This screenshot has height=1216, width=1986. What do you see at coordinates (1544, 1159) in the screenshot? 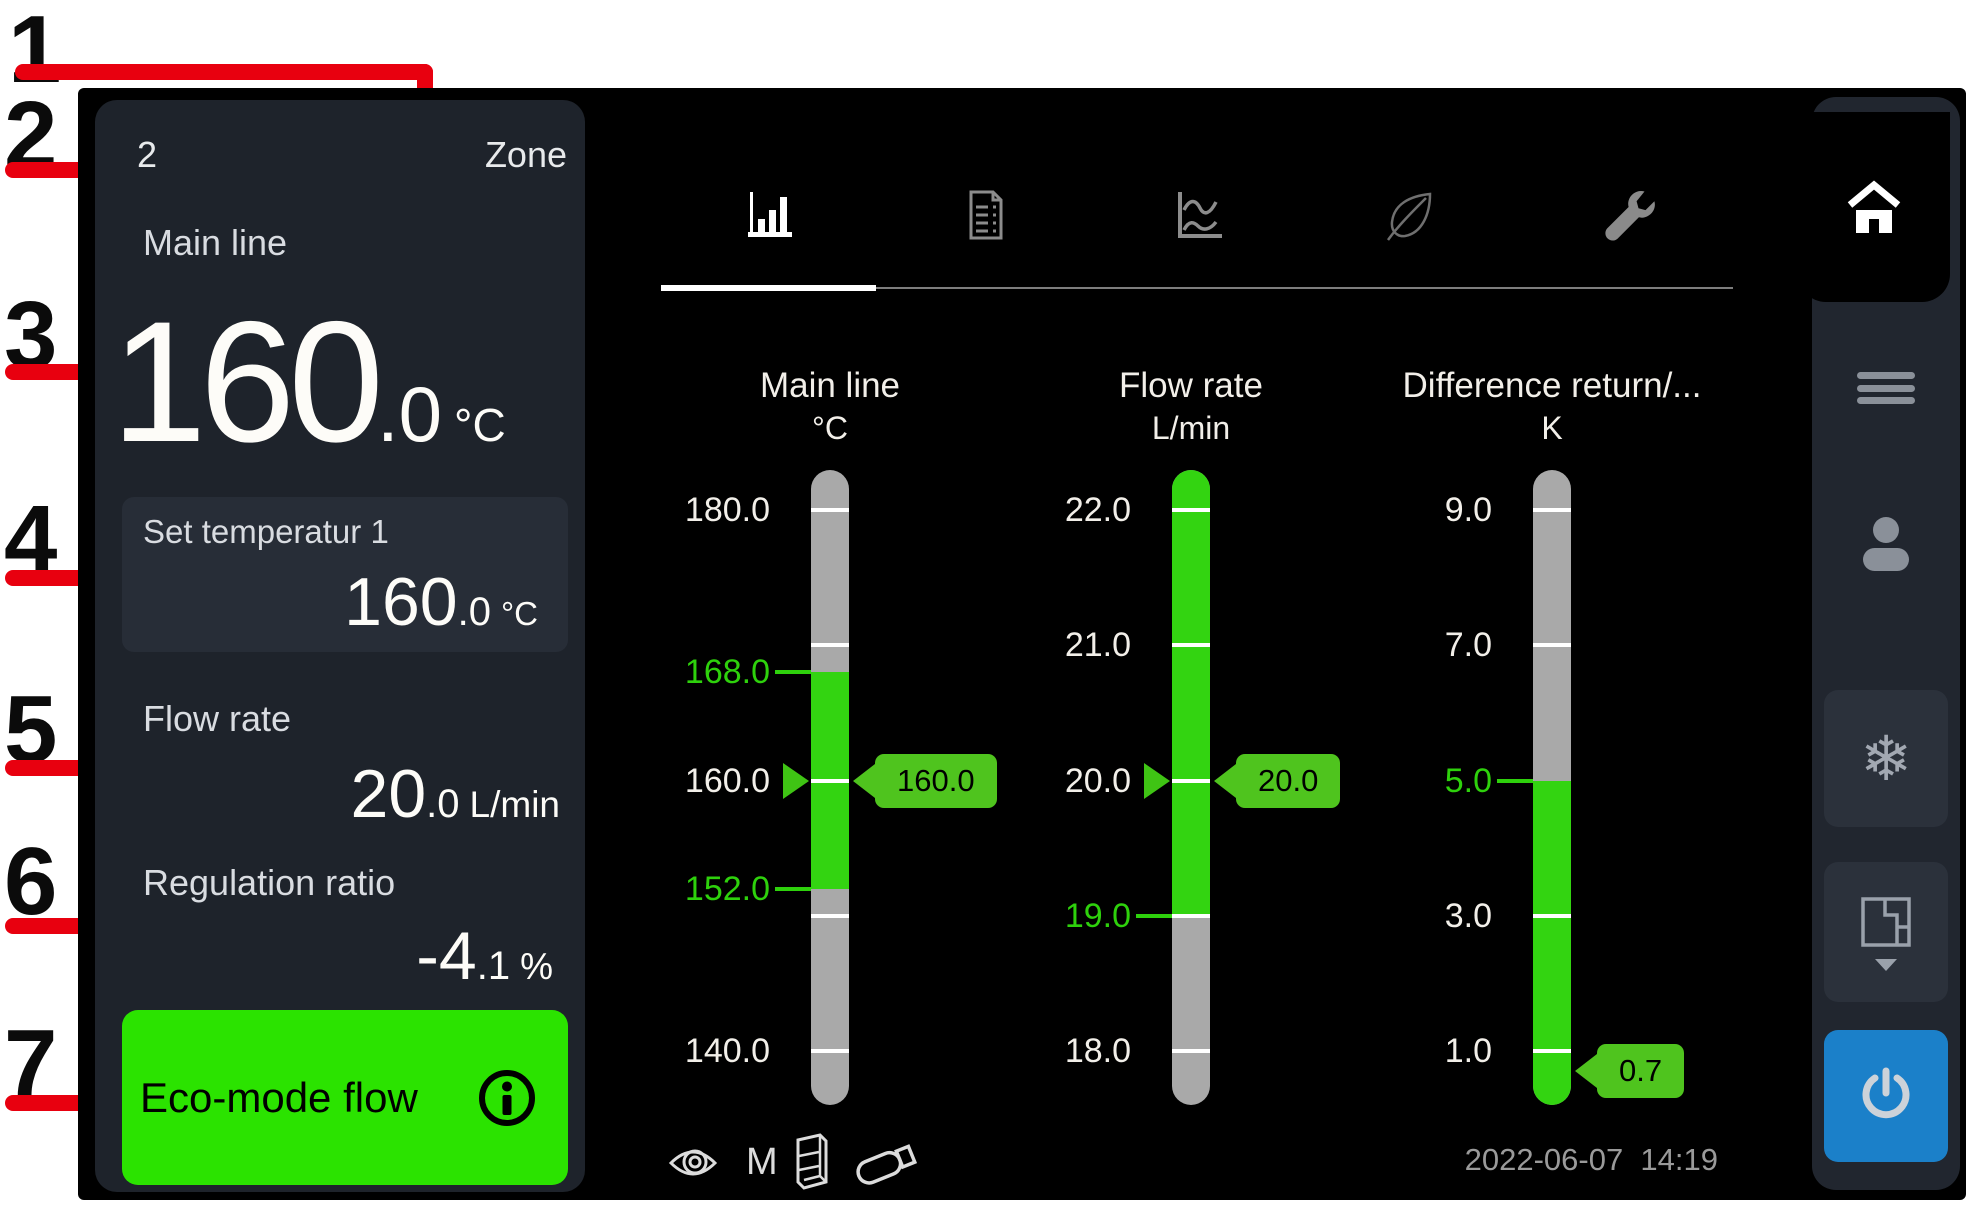
I see `status-date: 2022-06-07` at bounding box center [1544, 1159].